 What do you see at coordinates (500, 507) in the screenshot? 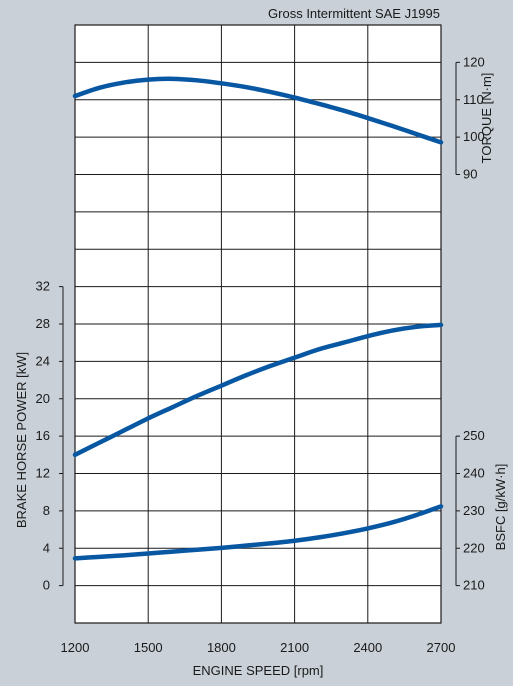
I see `bsfc-axis-label: BSFC [g/kW·h]` at bounding box center [500, 507].